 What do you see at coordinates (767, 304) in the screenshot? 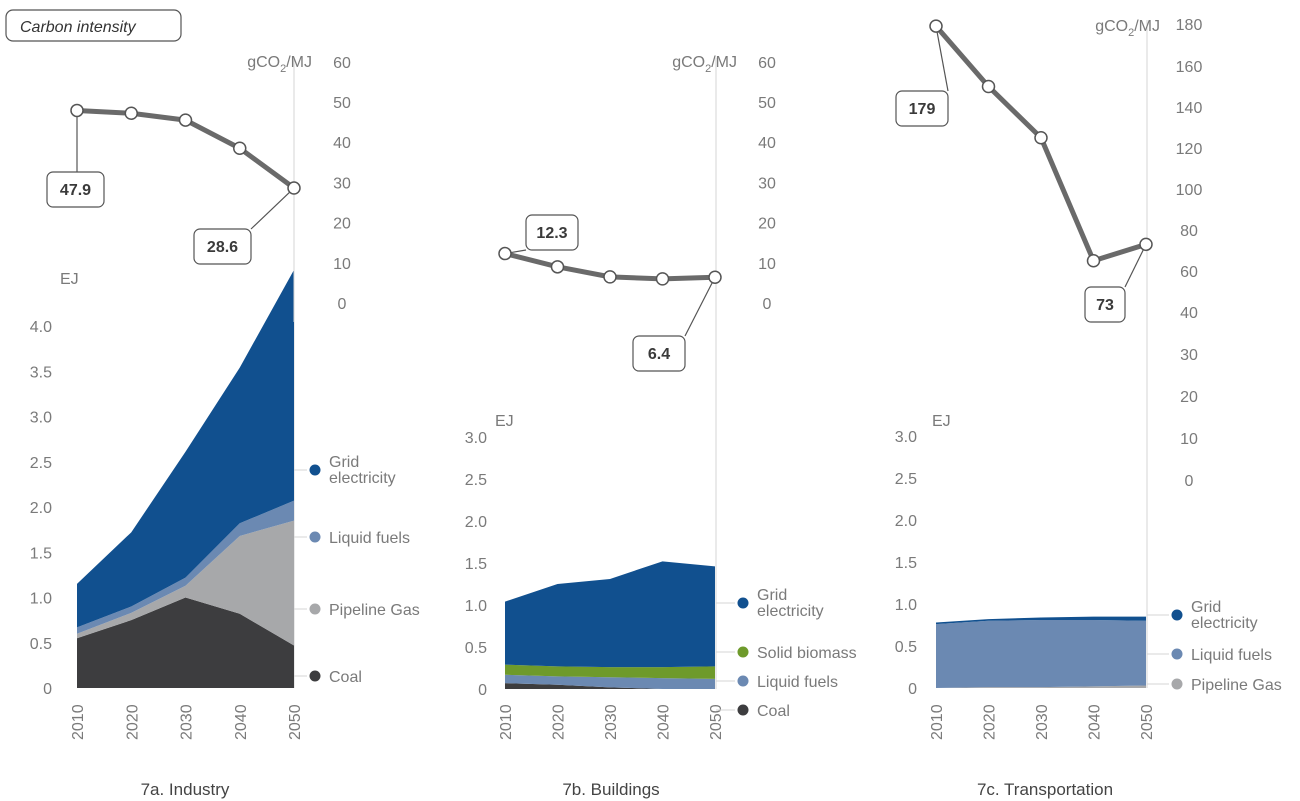
I see `intensity-tick-label: 0` at bounding box center [767, 304].